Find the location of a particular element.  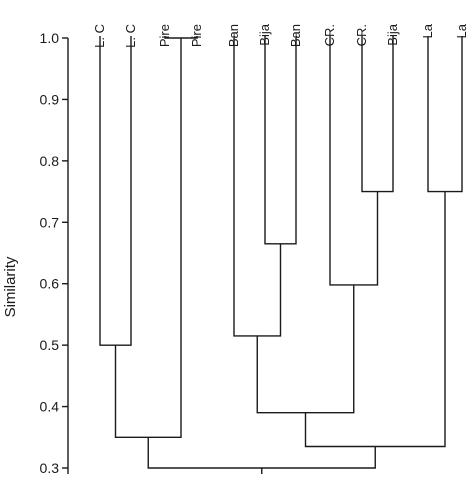

y-axis-ticks: 1.0 0.9 0.8 0.7 0.6 0.5 0.4 0.3 is located at coordinates (54, 253).